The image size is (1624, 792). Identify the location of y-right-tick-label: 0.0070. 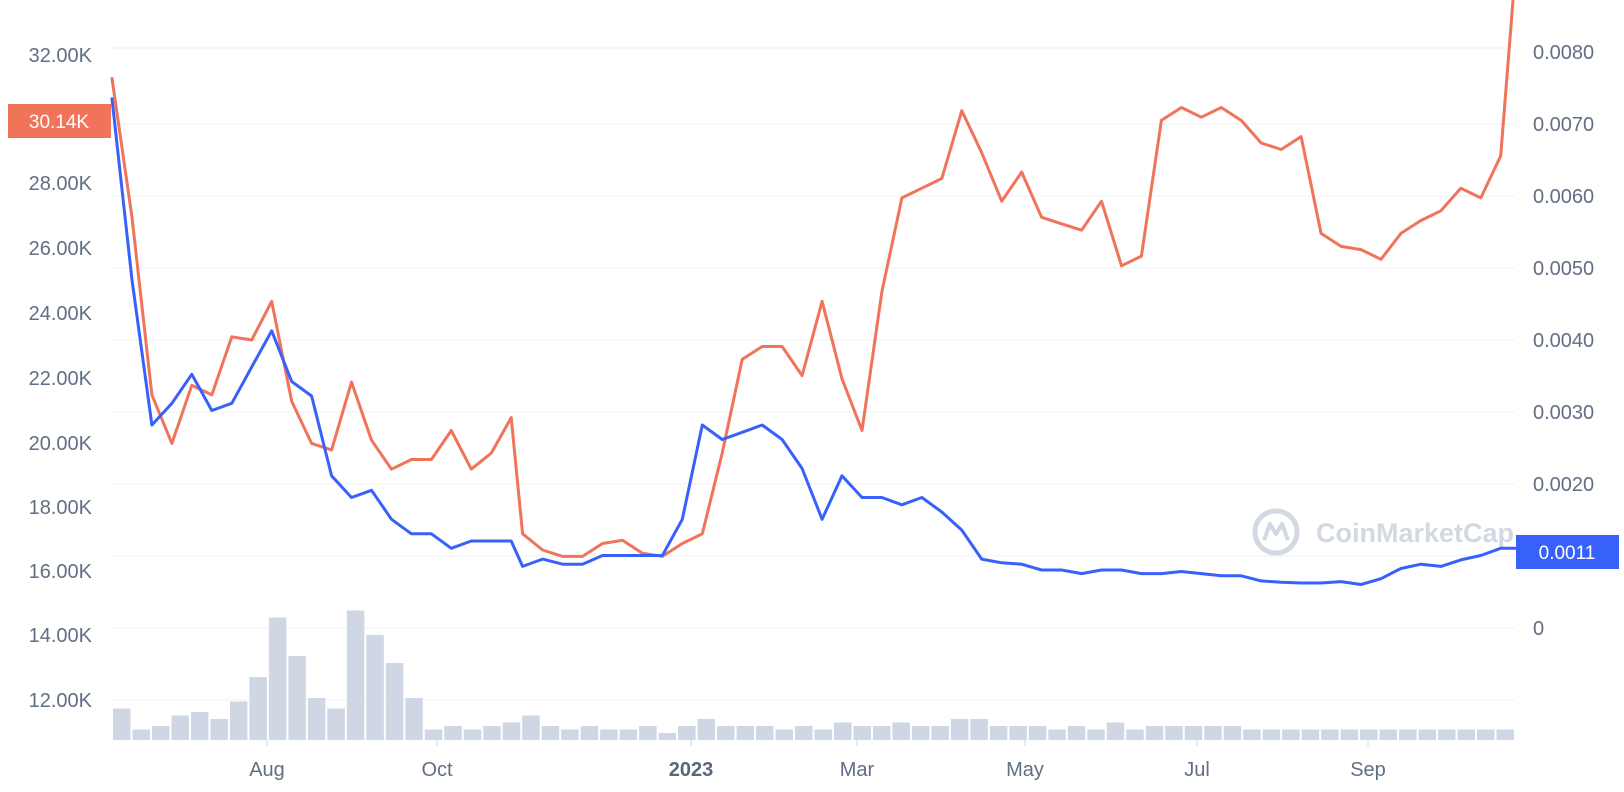
(1563, 125).